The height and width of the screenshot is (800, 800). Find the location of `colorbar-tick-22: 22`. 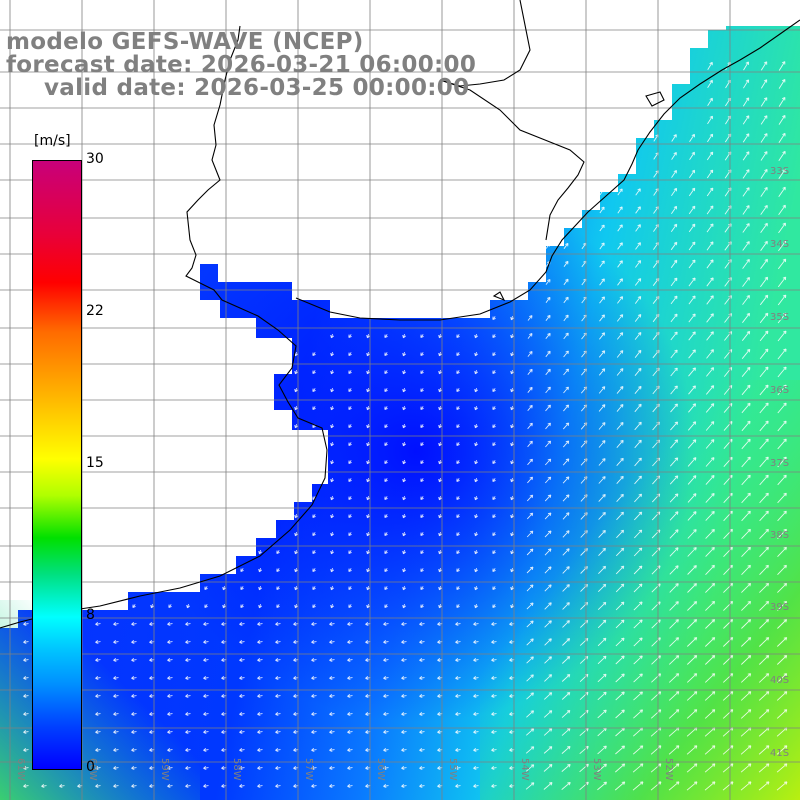

colorbar-tick-22: 22 is located at coordinates (95, 311).